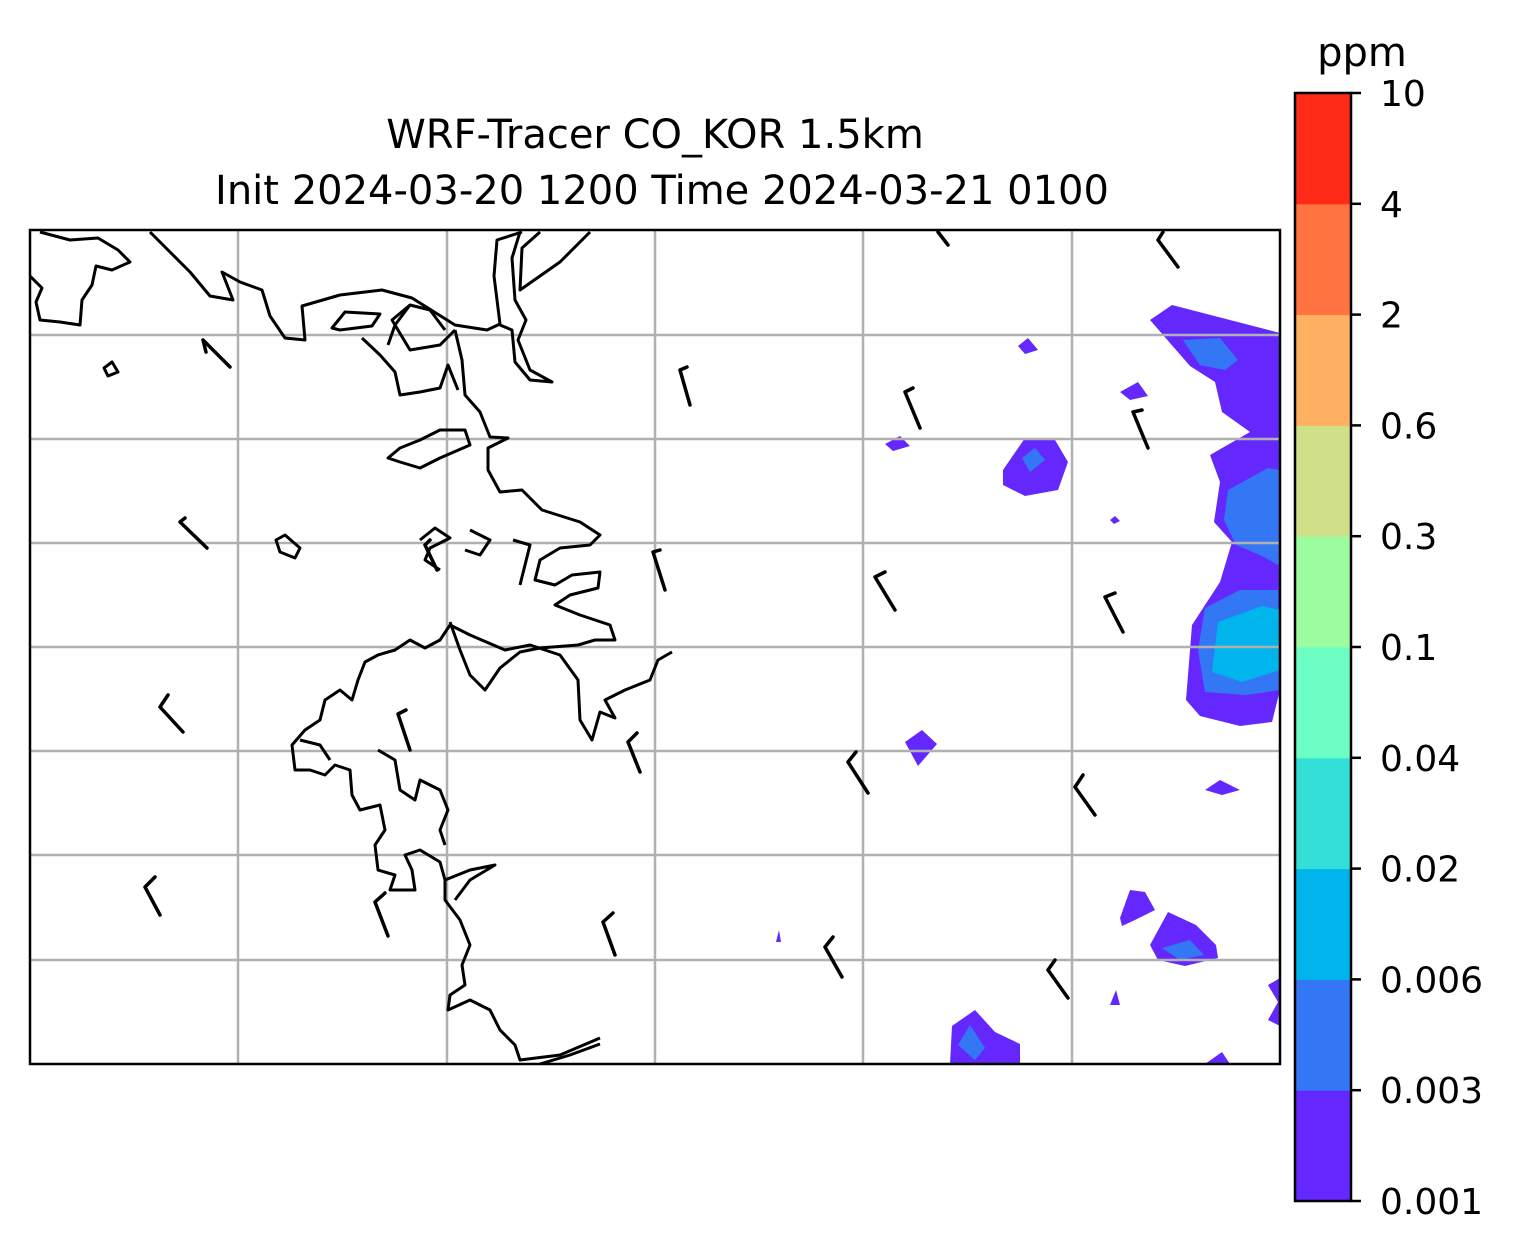 This screenshot has height=1256, width=1528. Describe the element at coordinates (1431, 980) in the screenshot. I see `colorbar-tick-label: 0.006` at that location.